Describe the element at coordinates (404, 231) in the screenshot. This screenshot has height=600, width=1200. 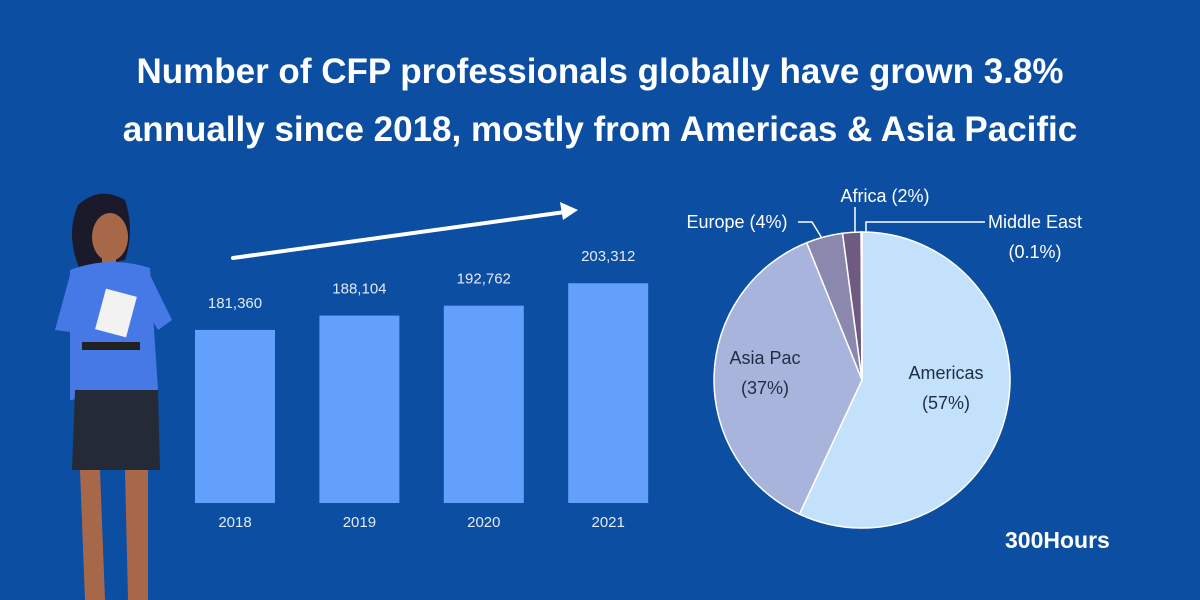
I see `trend-arrow` at that location.